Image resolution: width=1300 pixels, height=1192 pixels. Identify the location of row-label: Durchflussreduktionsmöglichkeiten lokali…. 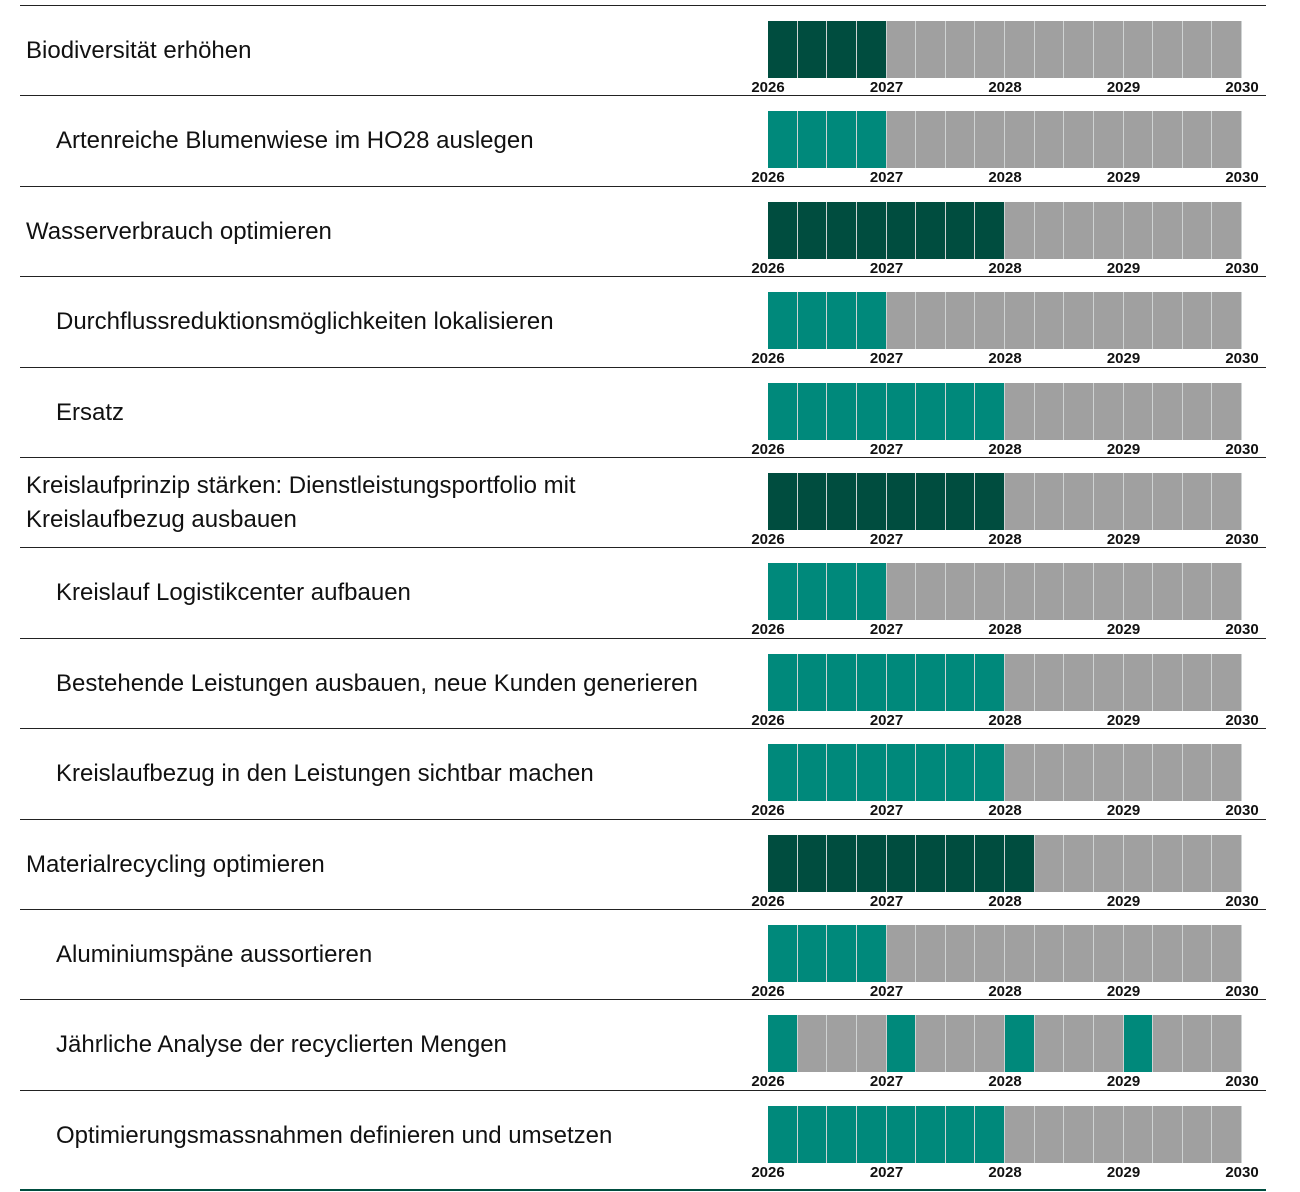
(305, 322).